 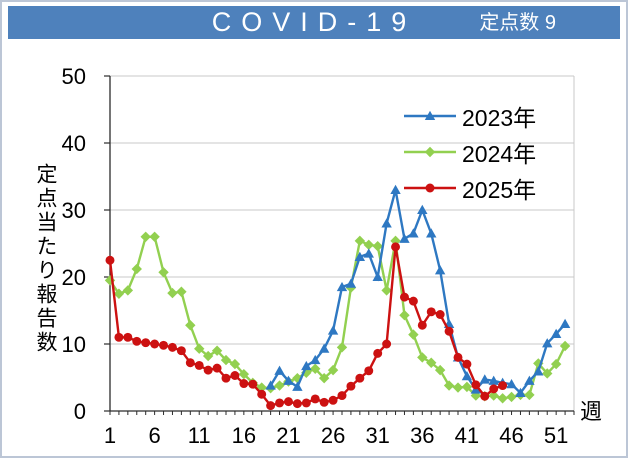 I want to click on x-tick-label: 11, so click(x=199, y=435).